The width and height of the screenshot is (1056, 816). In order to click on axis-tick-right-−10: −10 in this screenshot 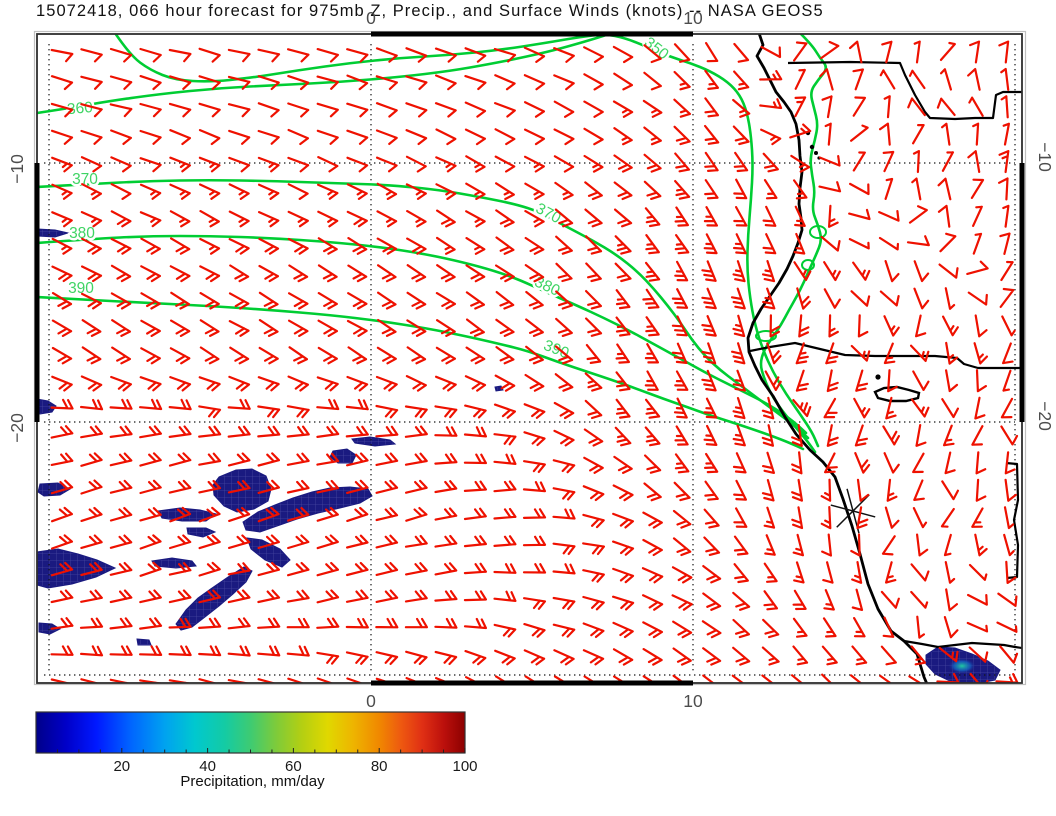, I will do `click(1045, 157)`.